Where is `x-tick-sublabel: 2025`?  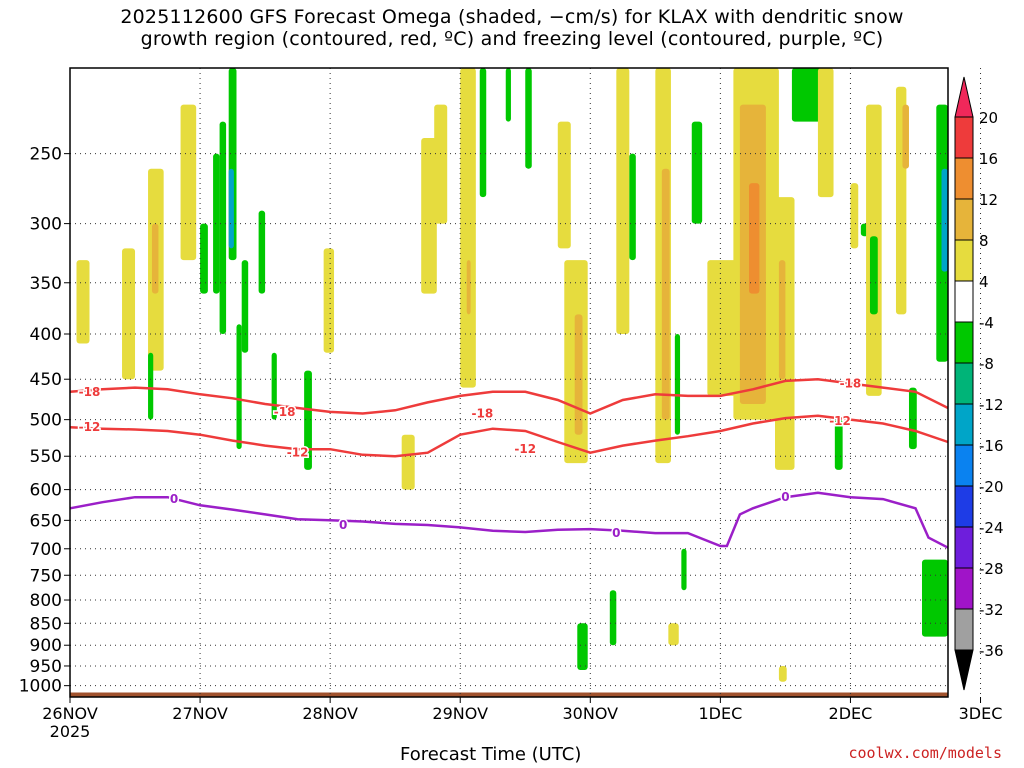
x-tick-sublabel: 2025 is located at coordinates (70, 731).